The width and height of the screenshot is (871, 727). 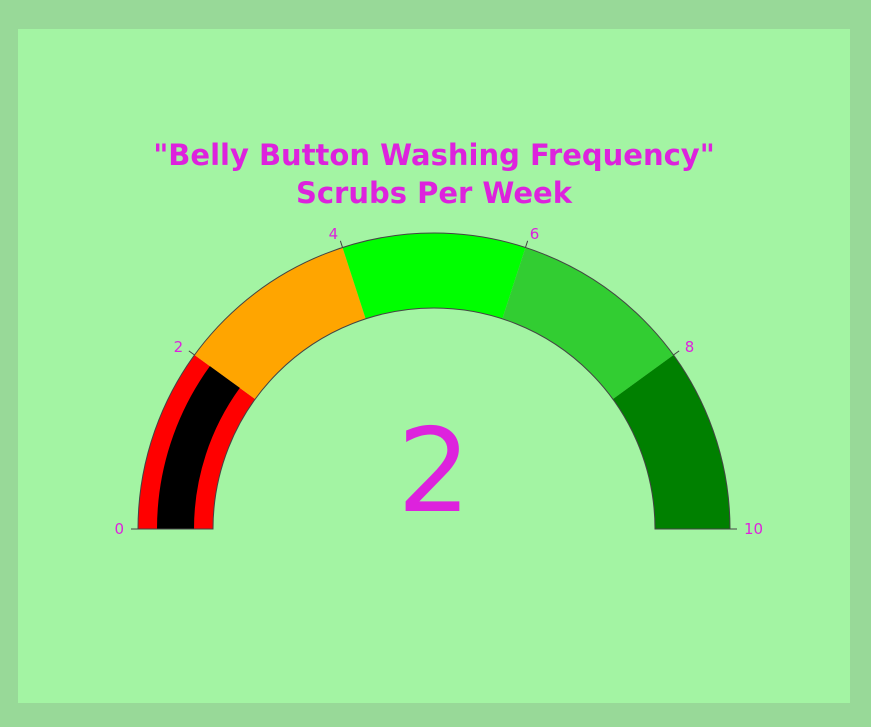 What do you see at coordinates (753, 529) in the screenshot?
I see `gauge-tick-label-5: 10` at bounding box center [753, 529].